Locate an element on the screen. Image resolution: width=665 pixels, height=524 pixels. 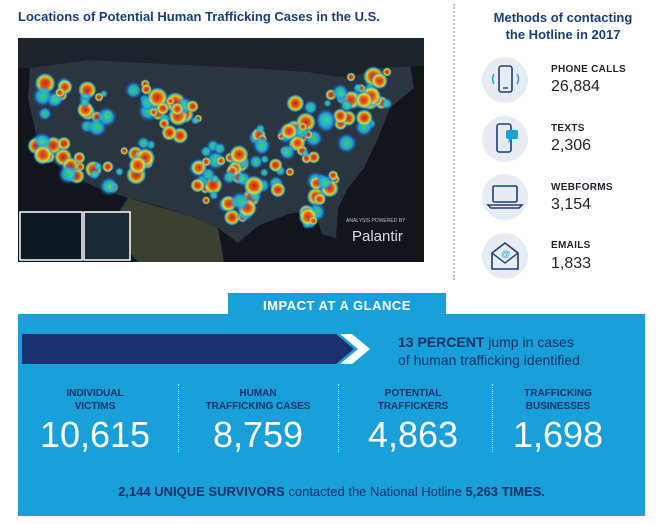
method-value-phone: 26,884 is located at coordinates (575, 86).